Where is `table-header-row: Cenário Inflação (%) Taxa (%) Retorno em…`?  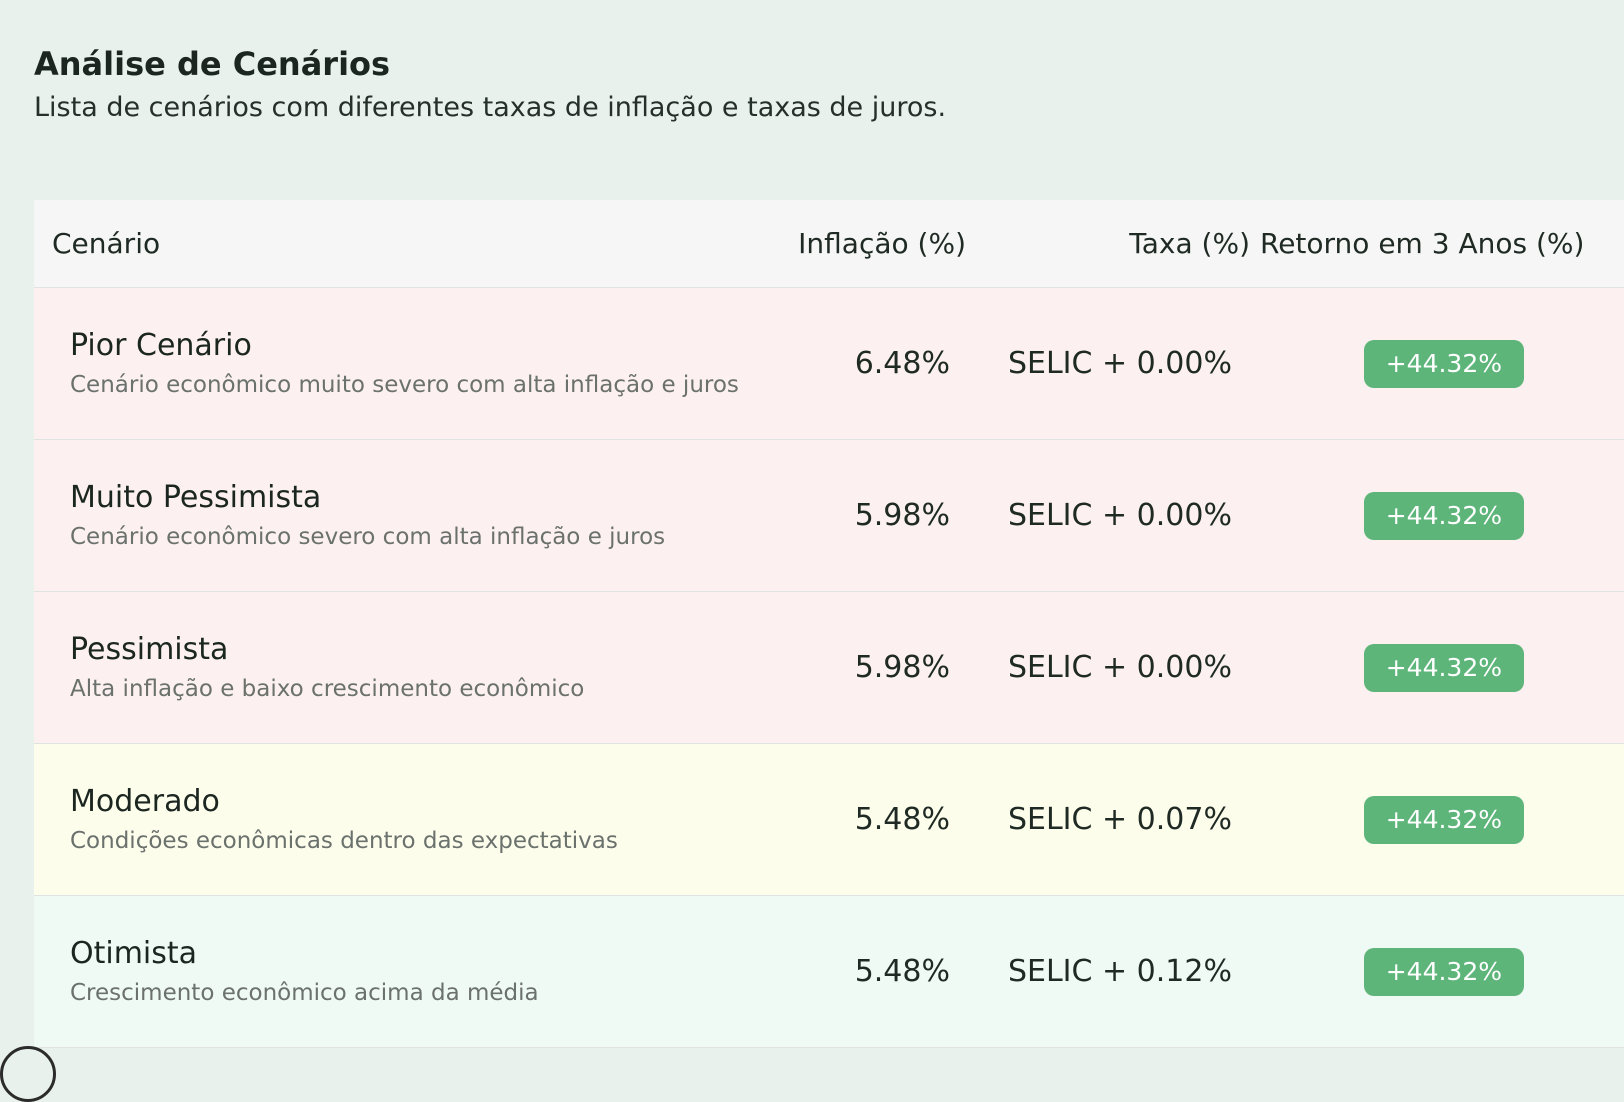
table-header-row: Cenário Inflação (%) Taxa (%) Retorno em… is located at coordinates (829, 244).